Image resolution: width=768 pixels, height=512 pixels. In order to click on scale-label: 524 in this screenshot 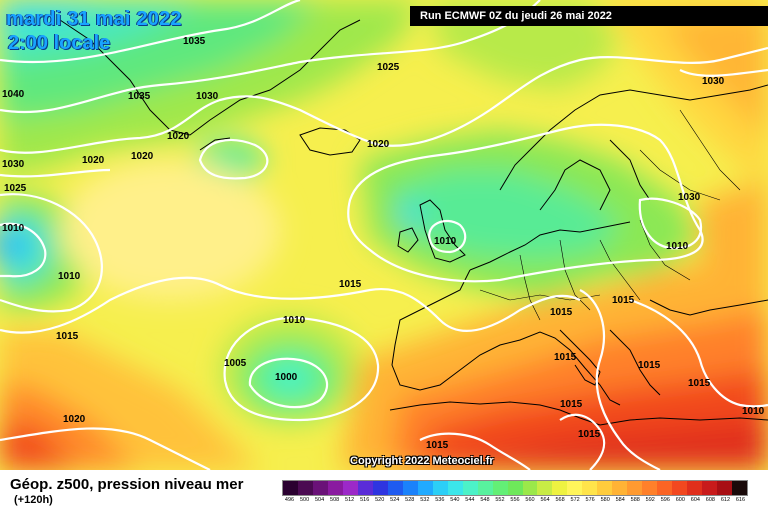, I will do `click(395, 500)`.